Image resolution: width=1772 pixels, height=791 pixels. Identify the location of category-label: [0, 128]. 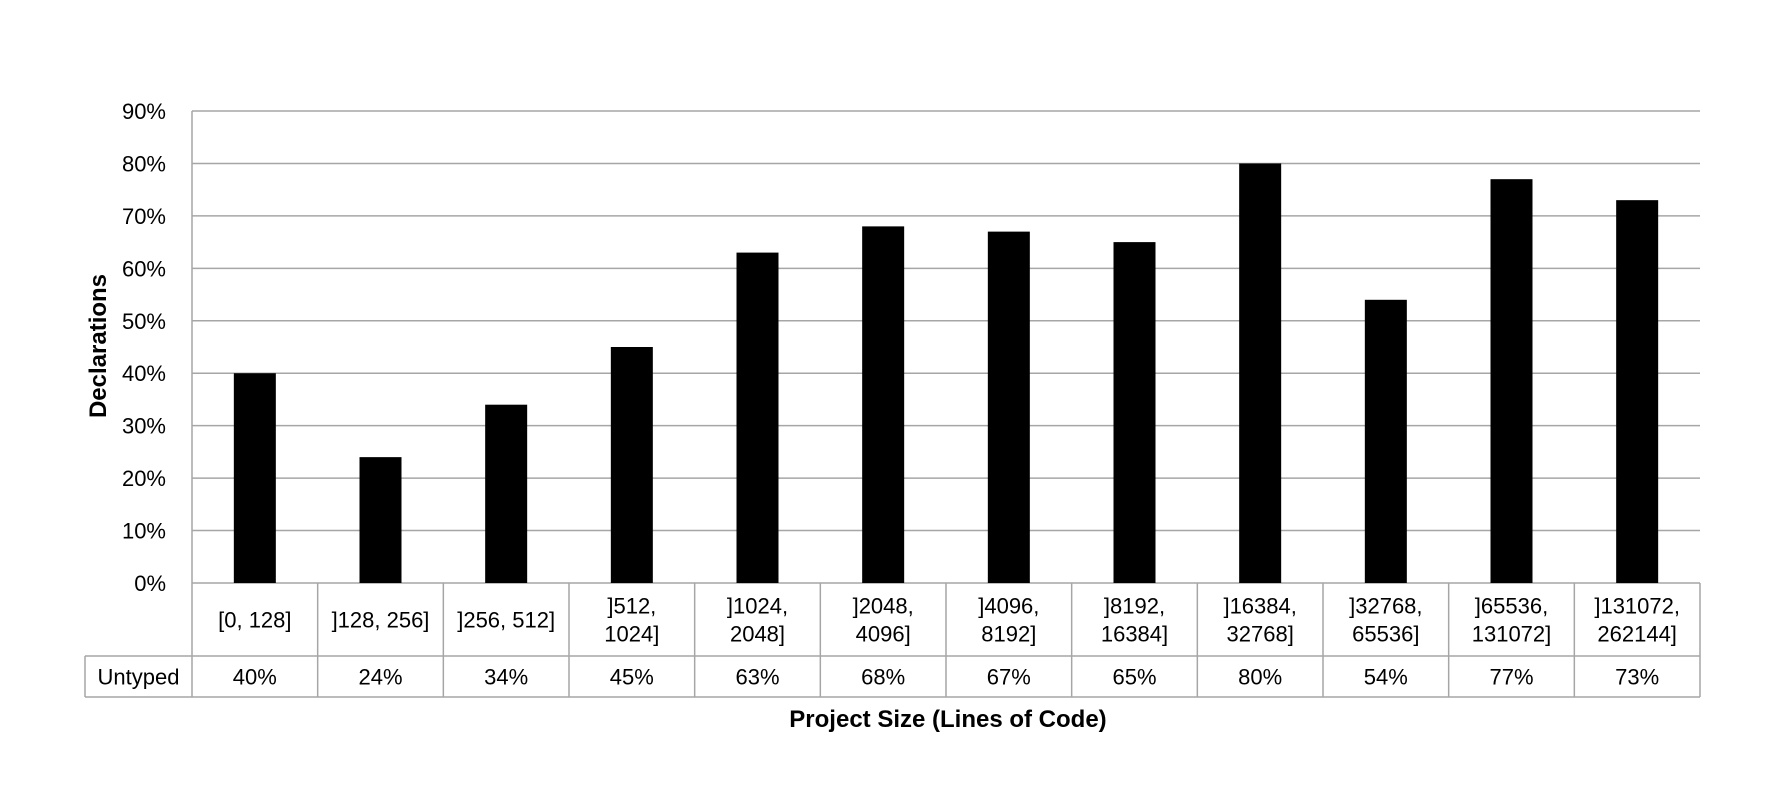
(254, 620).